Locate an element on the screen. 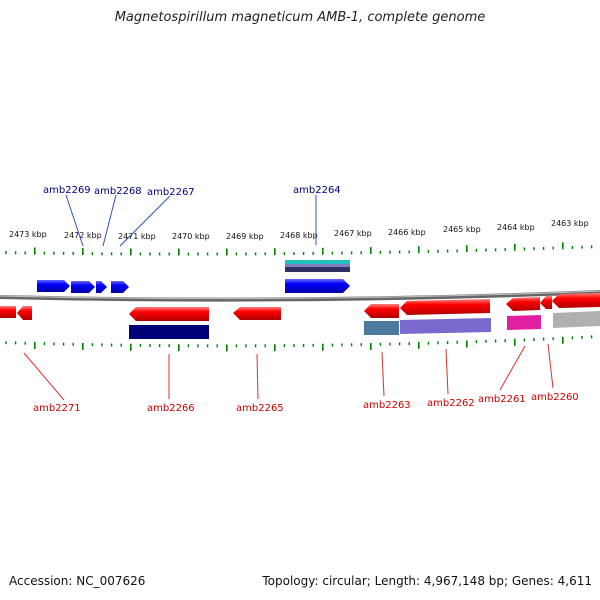 The width and height of the screenshot is (600, 600). gene-arrow-amb2264 is located at coordinates (317, 286).